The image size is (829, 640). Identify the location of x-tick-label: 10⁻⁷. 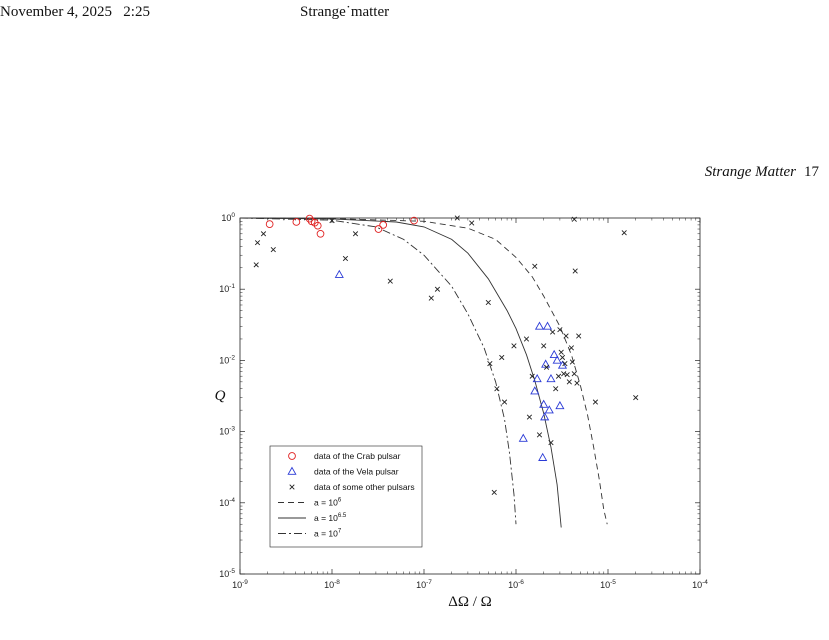
(424, 584).